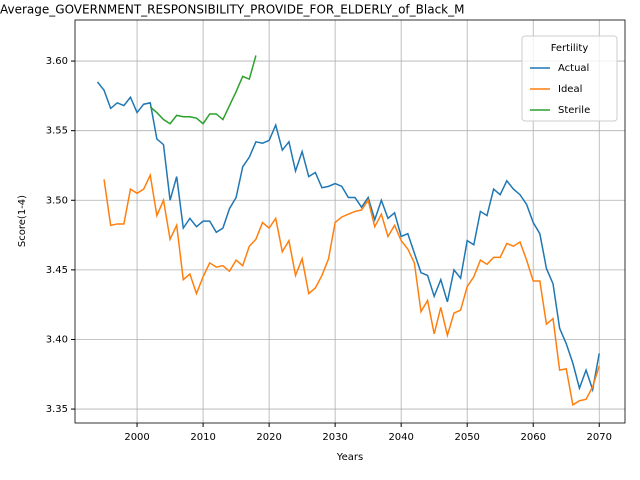  I want to click on y-tick-label: 3.45, so click(57, 270).